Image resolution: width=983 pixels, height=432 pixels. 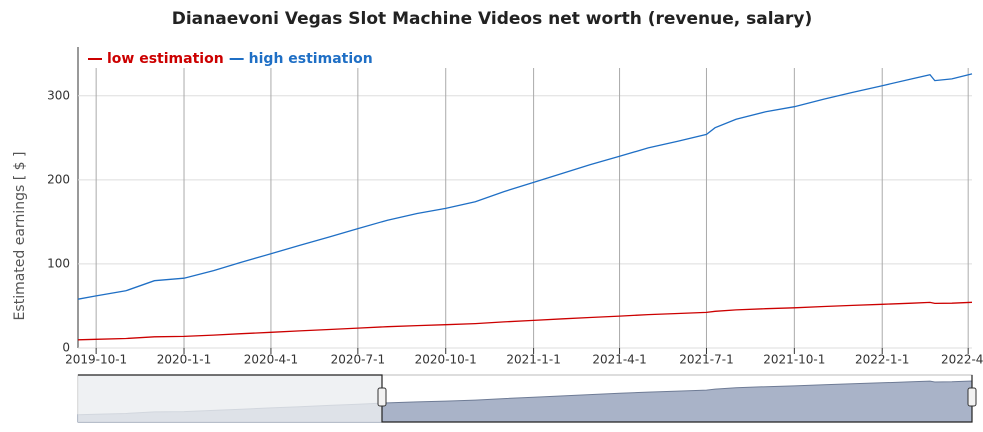 What do you see at coordinates (446, 360) in the screenshot?
I see `x-tick-label: 2020-10-1` at bounding box center [446, 360].